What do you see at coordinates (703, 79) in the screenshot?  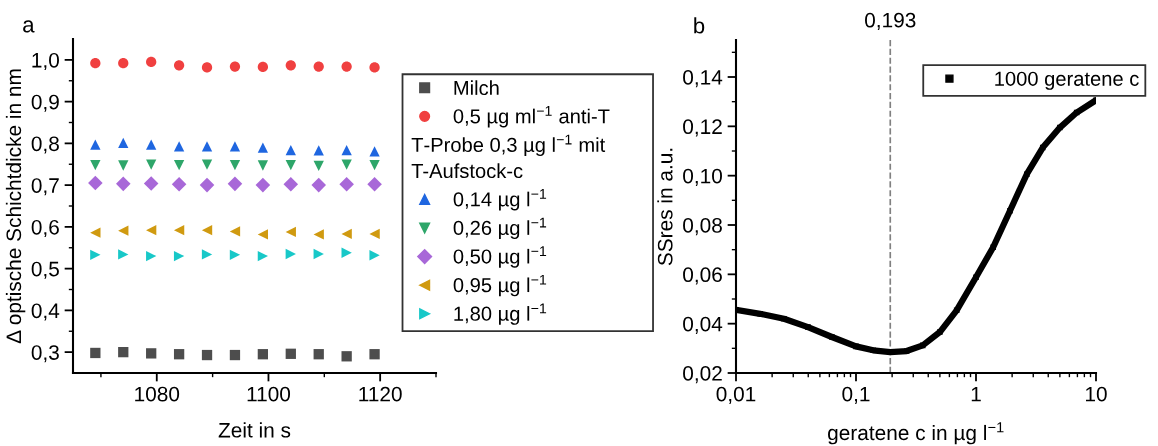 I see `y-tick-label: 0,14` at bounding box center [703, 79].